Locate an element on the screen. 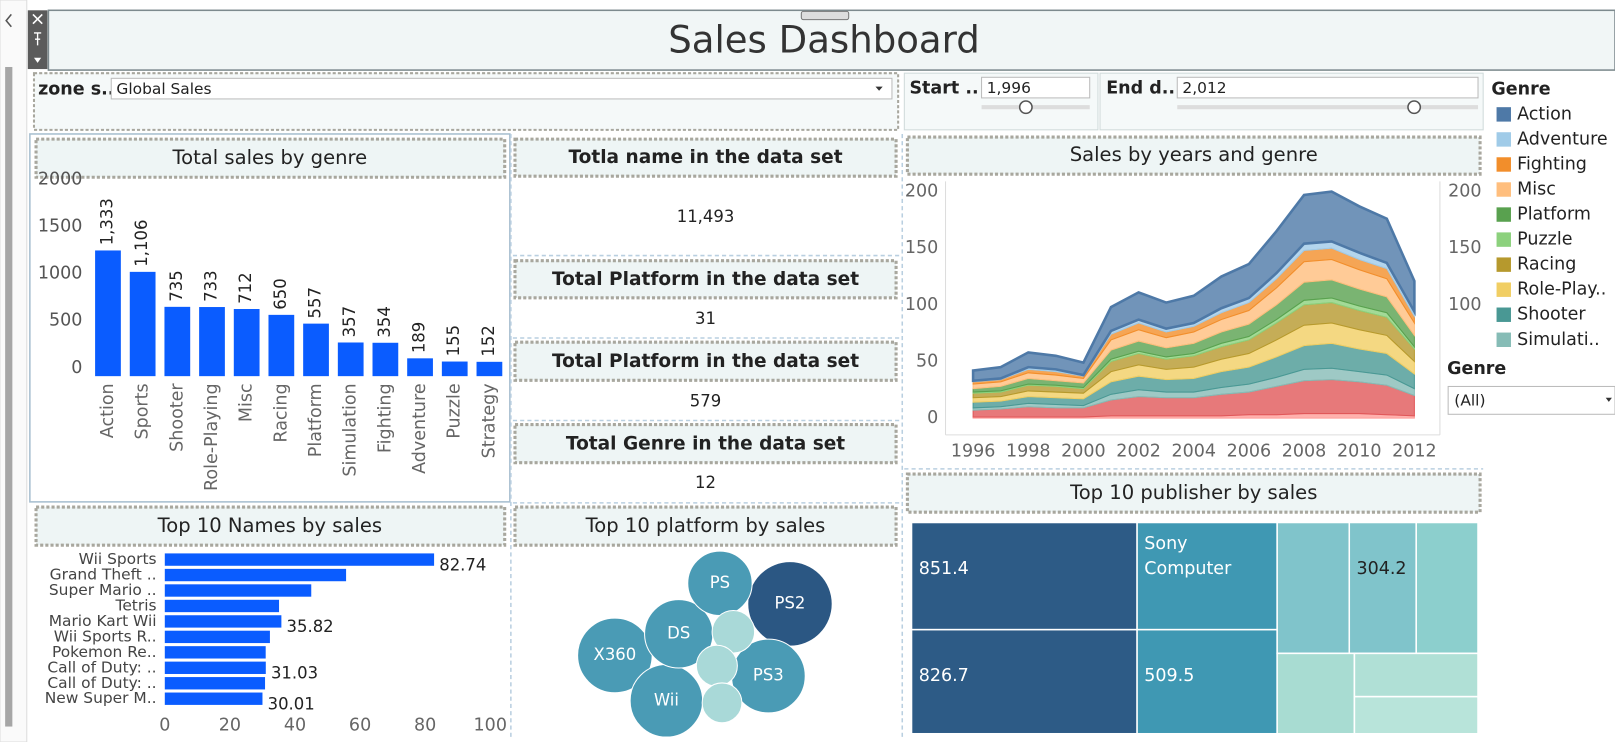 The width and height of the screenshot is (1615, 742). bubble-label: DS is located at coordinates (678, 632).